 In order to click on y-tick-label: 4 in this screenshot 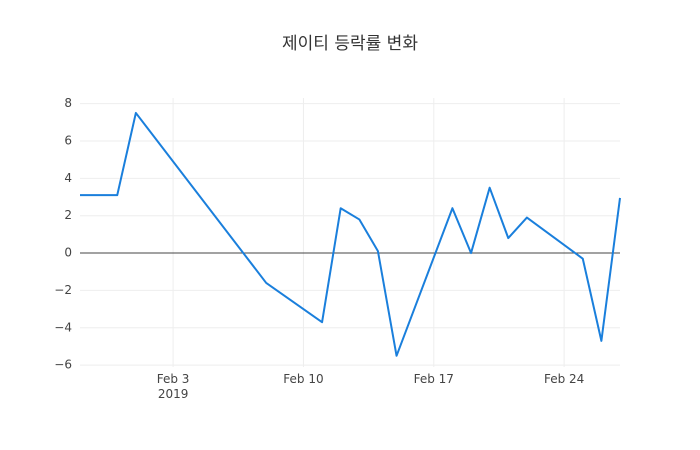, I will do `click(68, 178)`.